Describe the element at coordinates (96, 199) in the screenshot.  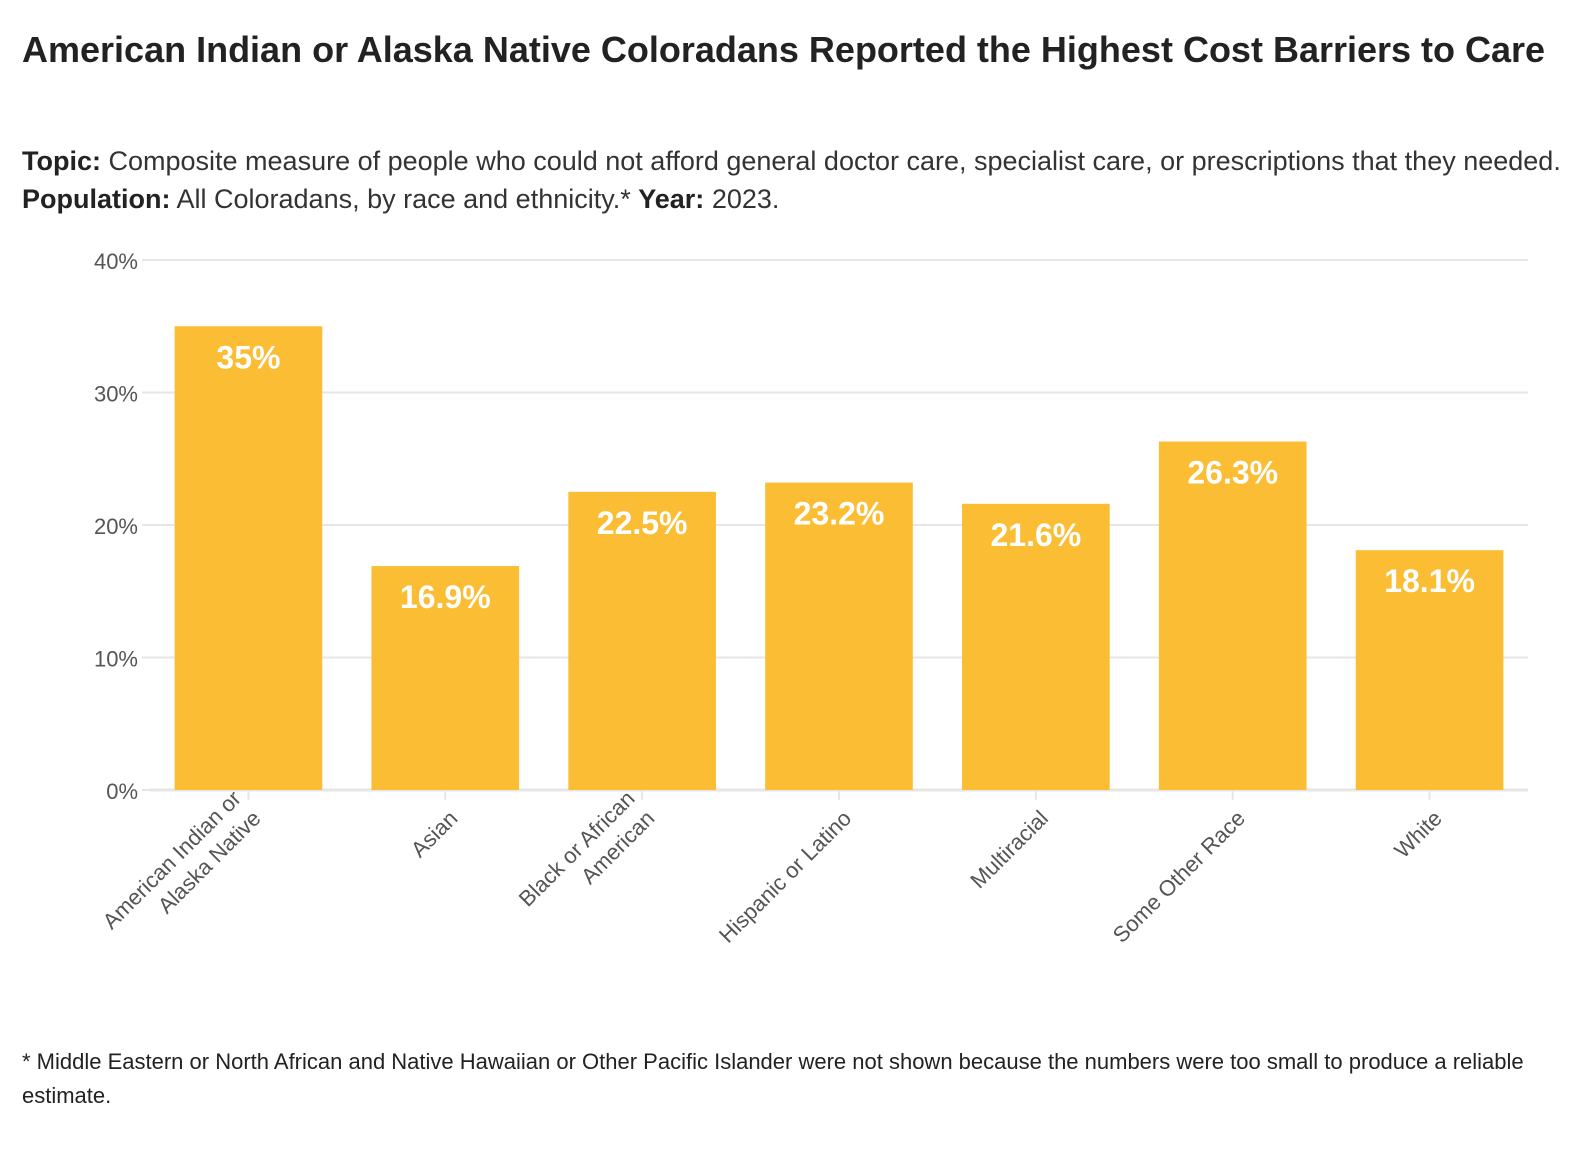
I see `population-label: Population:` at that location.